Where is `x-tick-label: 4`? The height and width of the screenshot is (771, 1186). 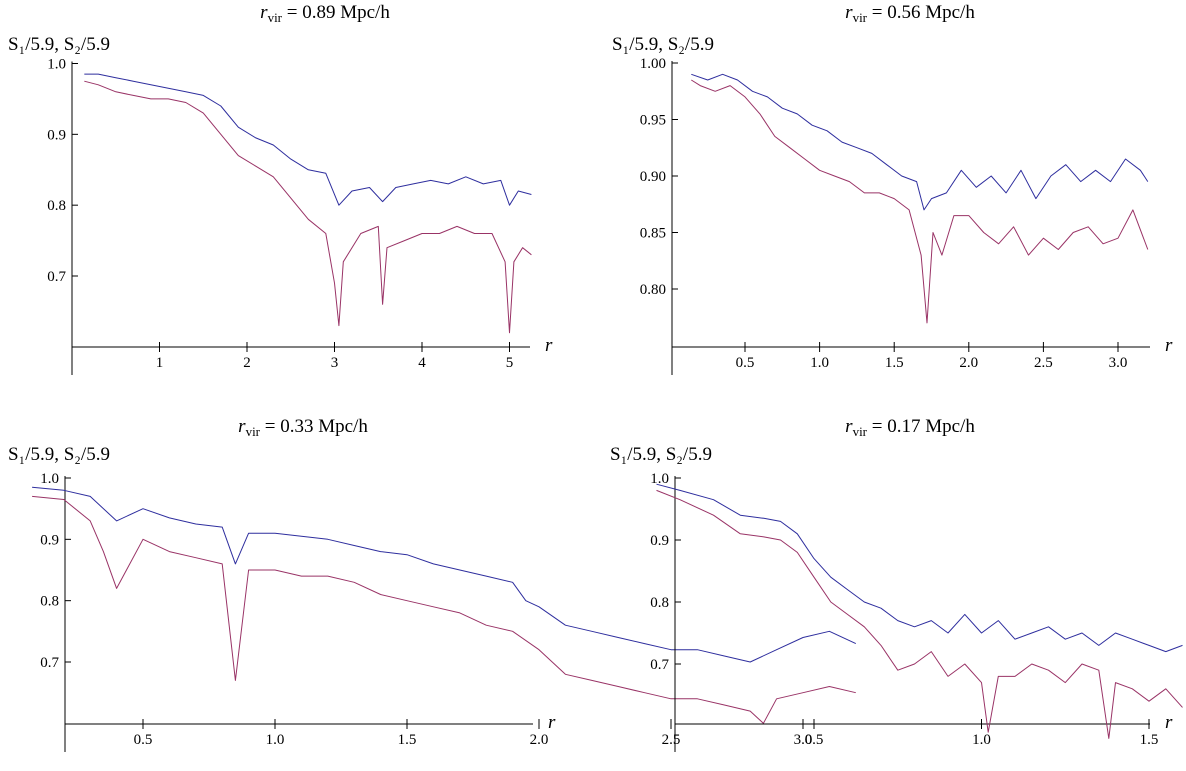
x-tick-label: 4 is located at coordinates (422, 363).